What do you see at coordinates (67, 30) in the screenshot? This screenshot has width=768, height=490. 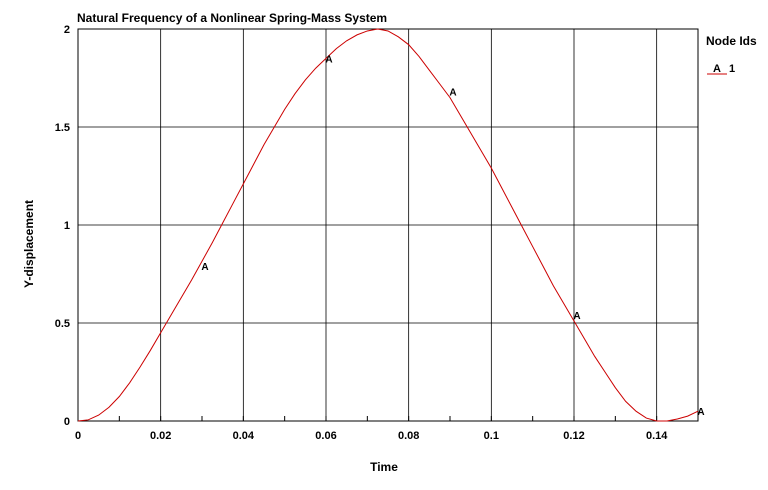 I see `y-tick-label: 2` at bounding box center [67, 30].